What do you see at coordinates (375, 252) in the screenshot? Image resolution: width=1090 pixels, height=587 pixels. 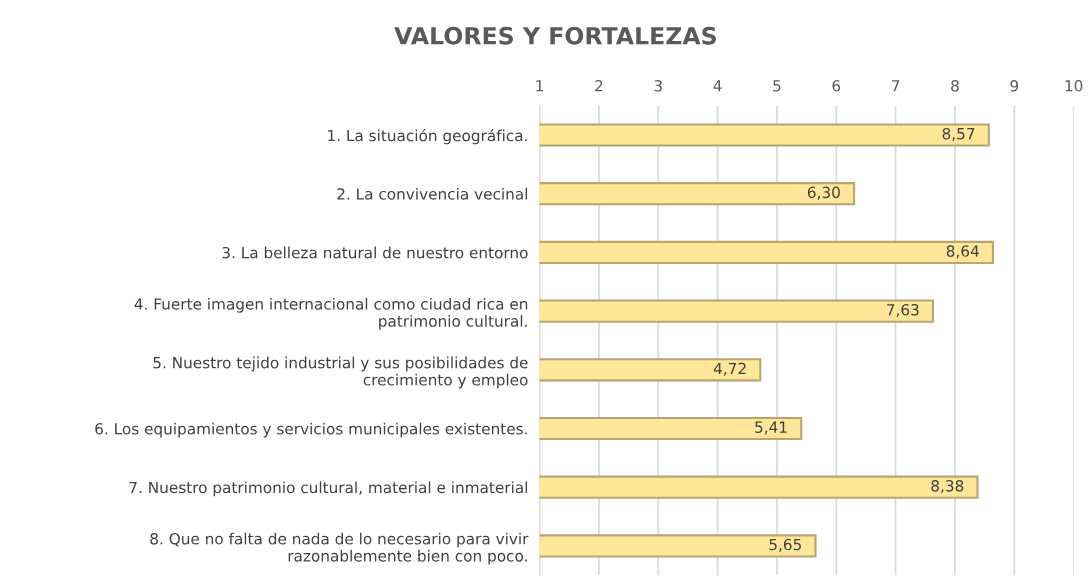 I see `y-tick-label: 3. La belleza natural de nuestro entorno` at bounding box center [375, 252].